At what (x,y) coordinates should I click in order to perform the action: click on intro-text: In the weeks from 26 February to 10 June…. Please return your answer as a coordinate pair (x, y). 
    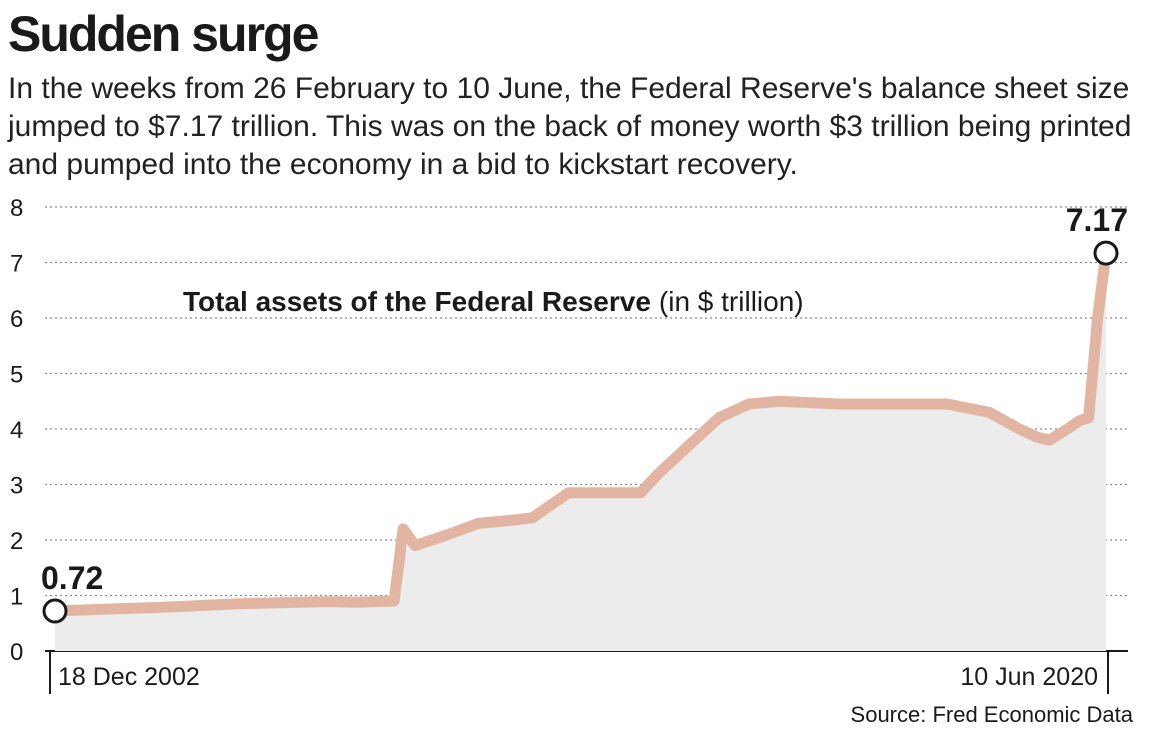
    Looking at the image, I should click on (570, 126).